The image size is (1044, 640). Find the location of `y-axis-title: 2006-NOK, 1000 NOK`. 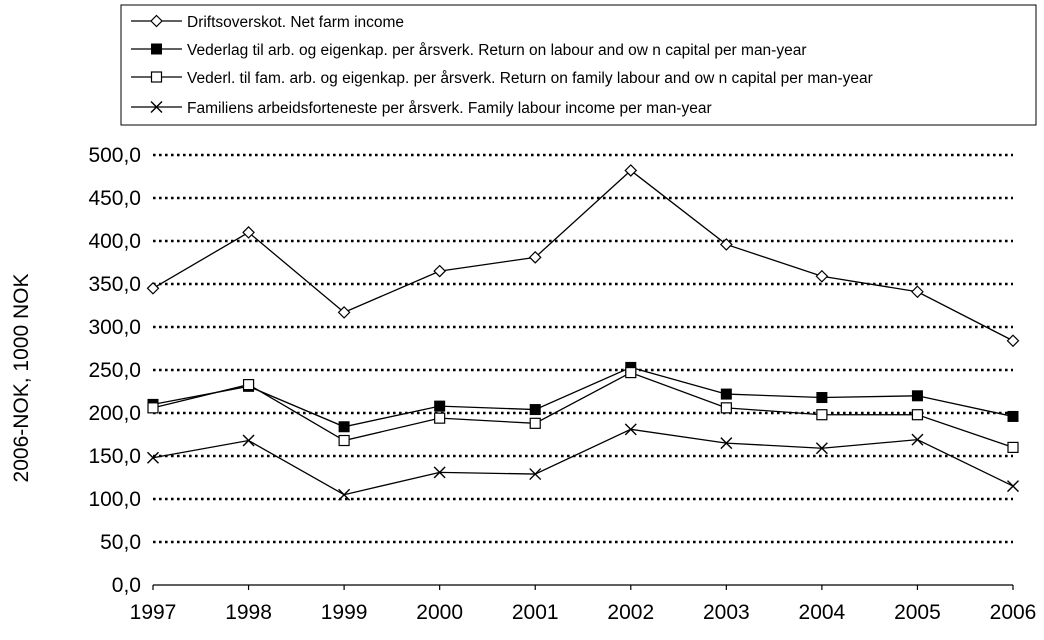

y-axis-title: 2006-NOK, 1000 NOK is located at coordinates (21, 378).